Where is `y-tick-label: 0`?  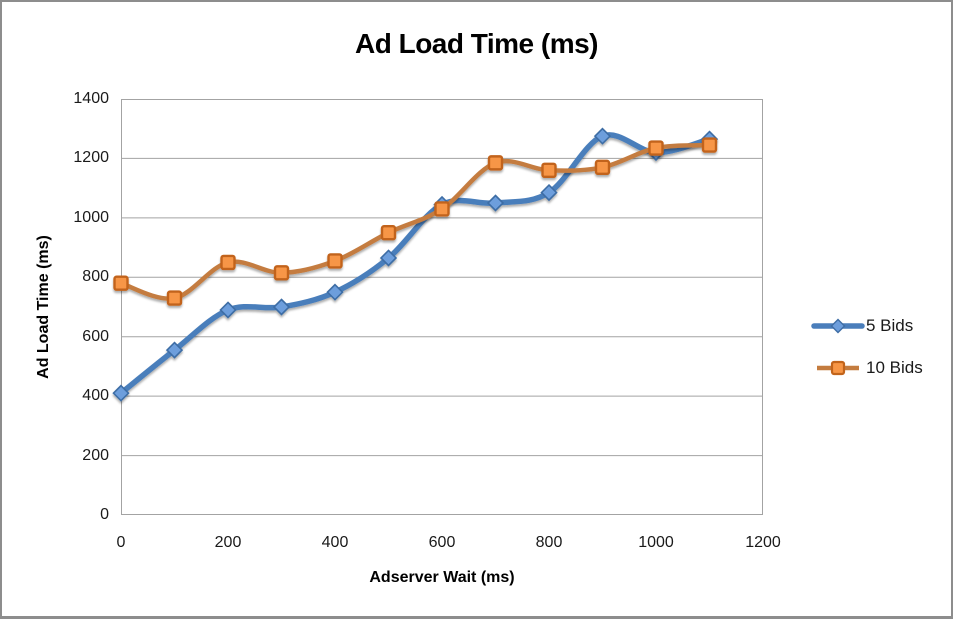
y-tick-label: 0 is located at coordinates (104, 514).